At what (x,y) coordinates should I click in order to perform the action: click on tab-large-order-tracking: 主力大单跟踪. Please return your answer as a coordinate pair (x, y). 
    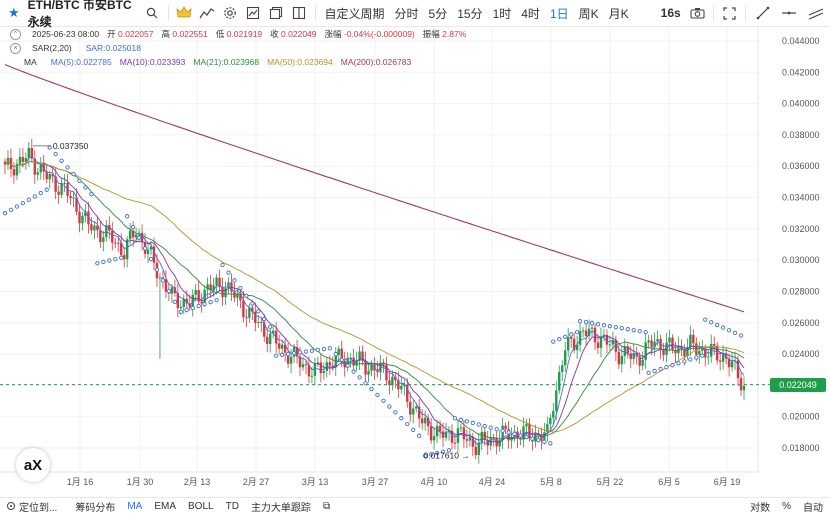
    Looking at the image, I should click on (280, 508).